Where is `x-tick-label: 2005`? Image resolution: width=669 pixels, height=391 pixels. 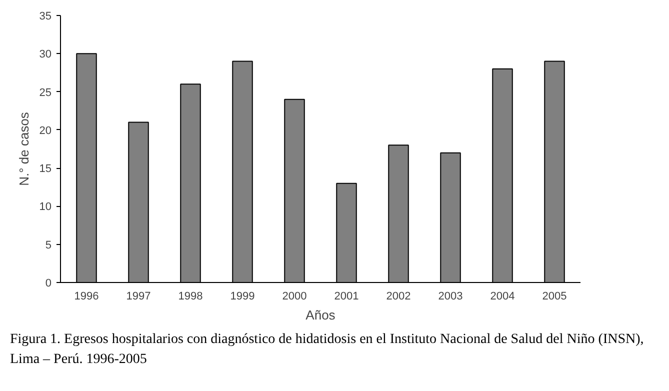 x-tick-label: 2005 is located at coordinates (554, 296).